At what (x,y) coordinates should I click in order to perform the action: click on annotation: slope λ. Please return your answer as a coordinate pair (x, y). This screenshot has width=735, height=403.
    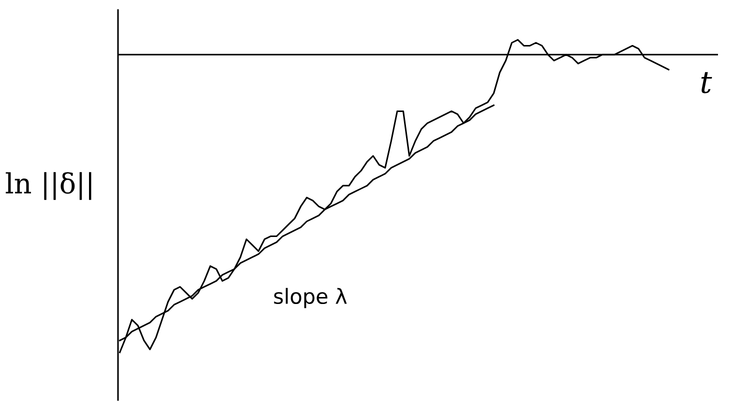
    Looking at the image, I should click on (310, 298).